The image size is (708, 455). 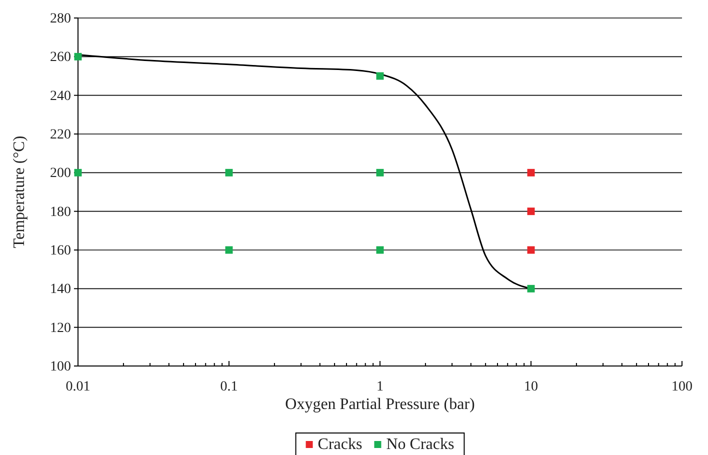 What do you see at coordinates (60, 366) in the screenshot?
I see `y-tick-label: 100` at bounding box center [60, 366].